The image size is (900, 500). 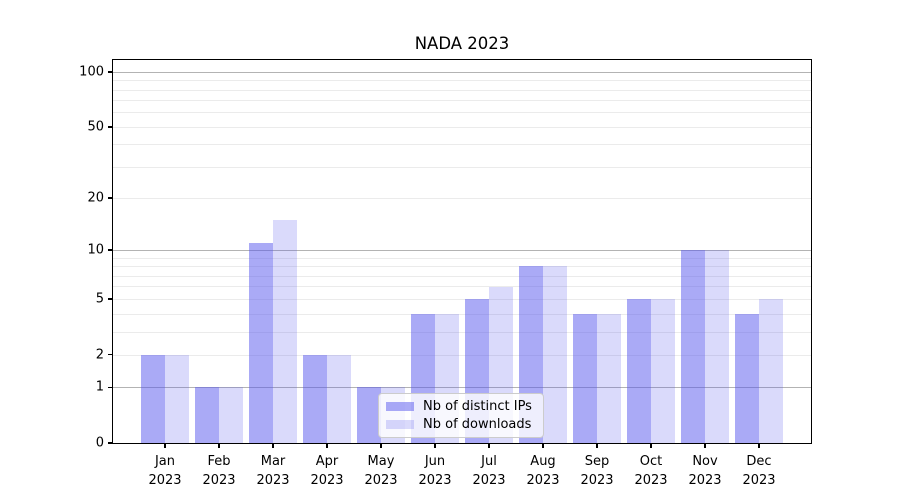 I want to click on legend: Nb of distinct IPs Nb of downloads, so click(x=461, y=415).